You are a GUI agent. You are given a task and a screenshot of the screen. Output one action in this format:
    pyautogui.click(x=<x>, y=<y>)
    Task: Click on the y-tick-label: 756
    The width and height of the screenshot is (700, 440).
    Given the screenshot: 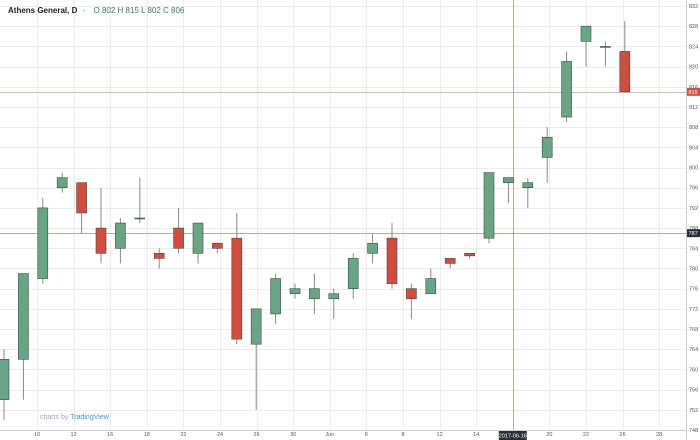 What is the action you would take?
    pyautogui.click(x=693, y=391)
    